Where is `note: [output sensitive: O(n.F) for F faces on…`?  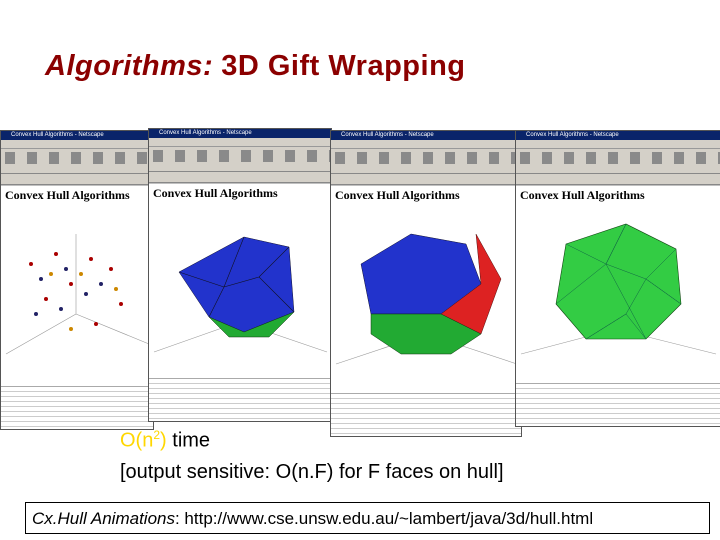 note: [output sensitive: O(n.F) for F faces on… is located at coordinates (312, 472).